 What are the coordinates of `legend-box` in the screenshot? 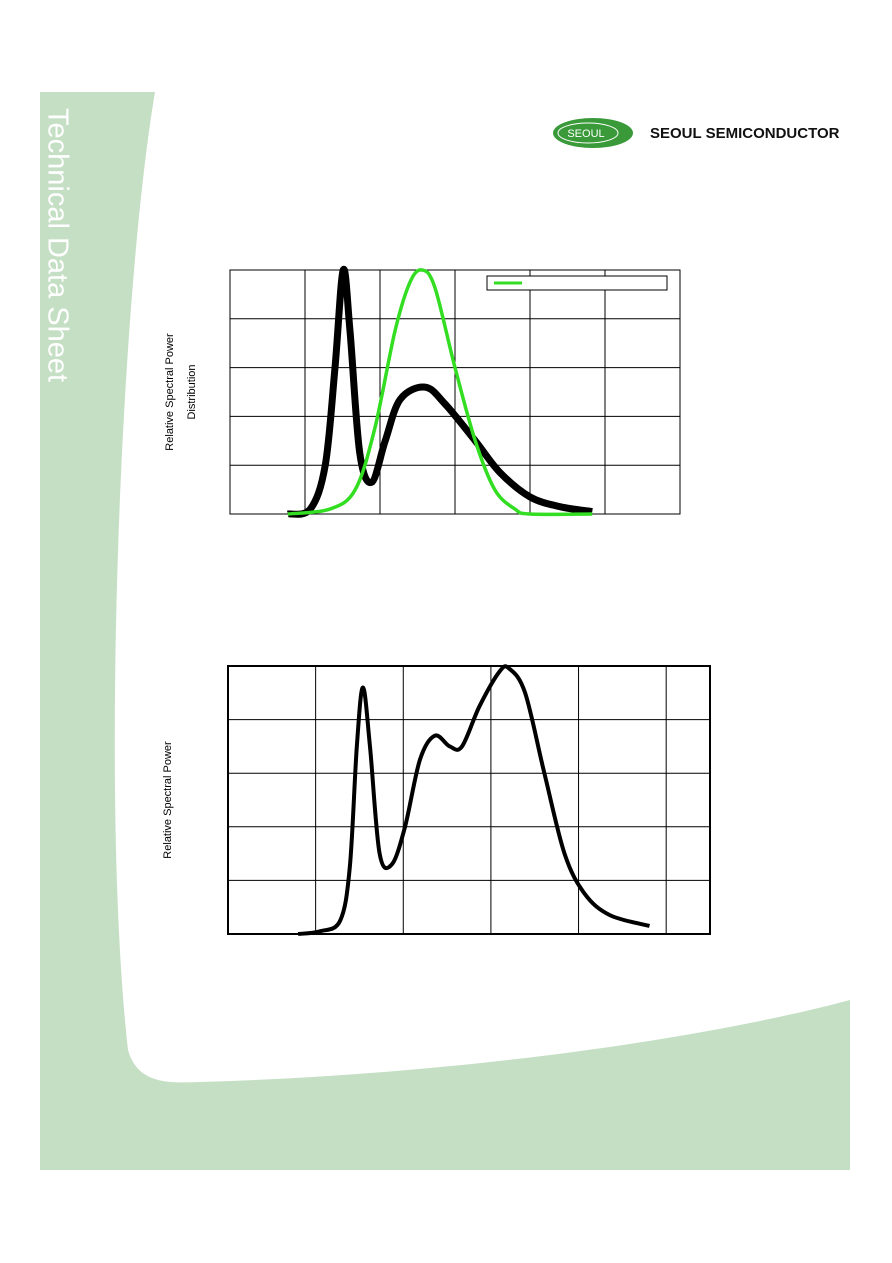 It's located at (577, 283).